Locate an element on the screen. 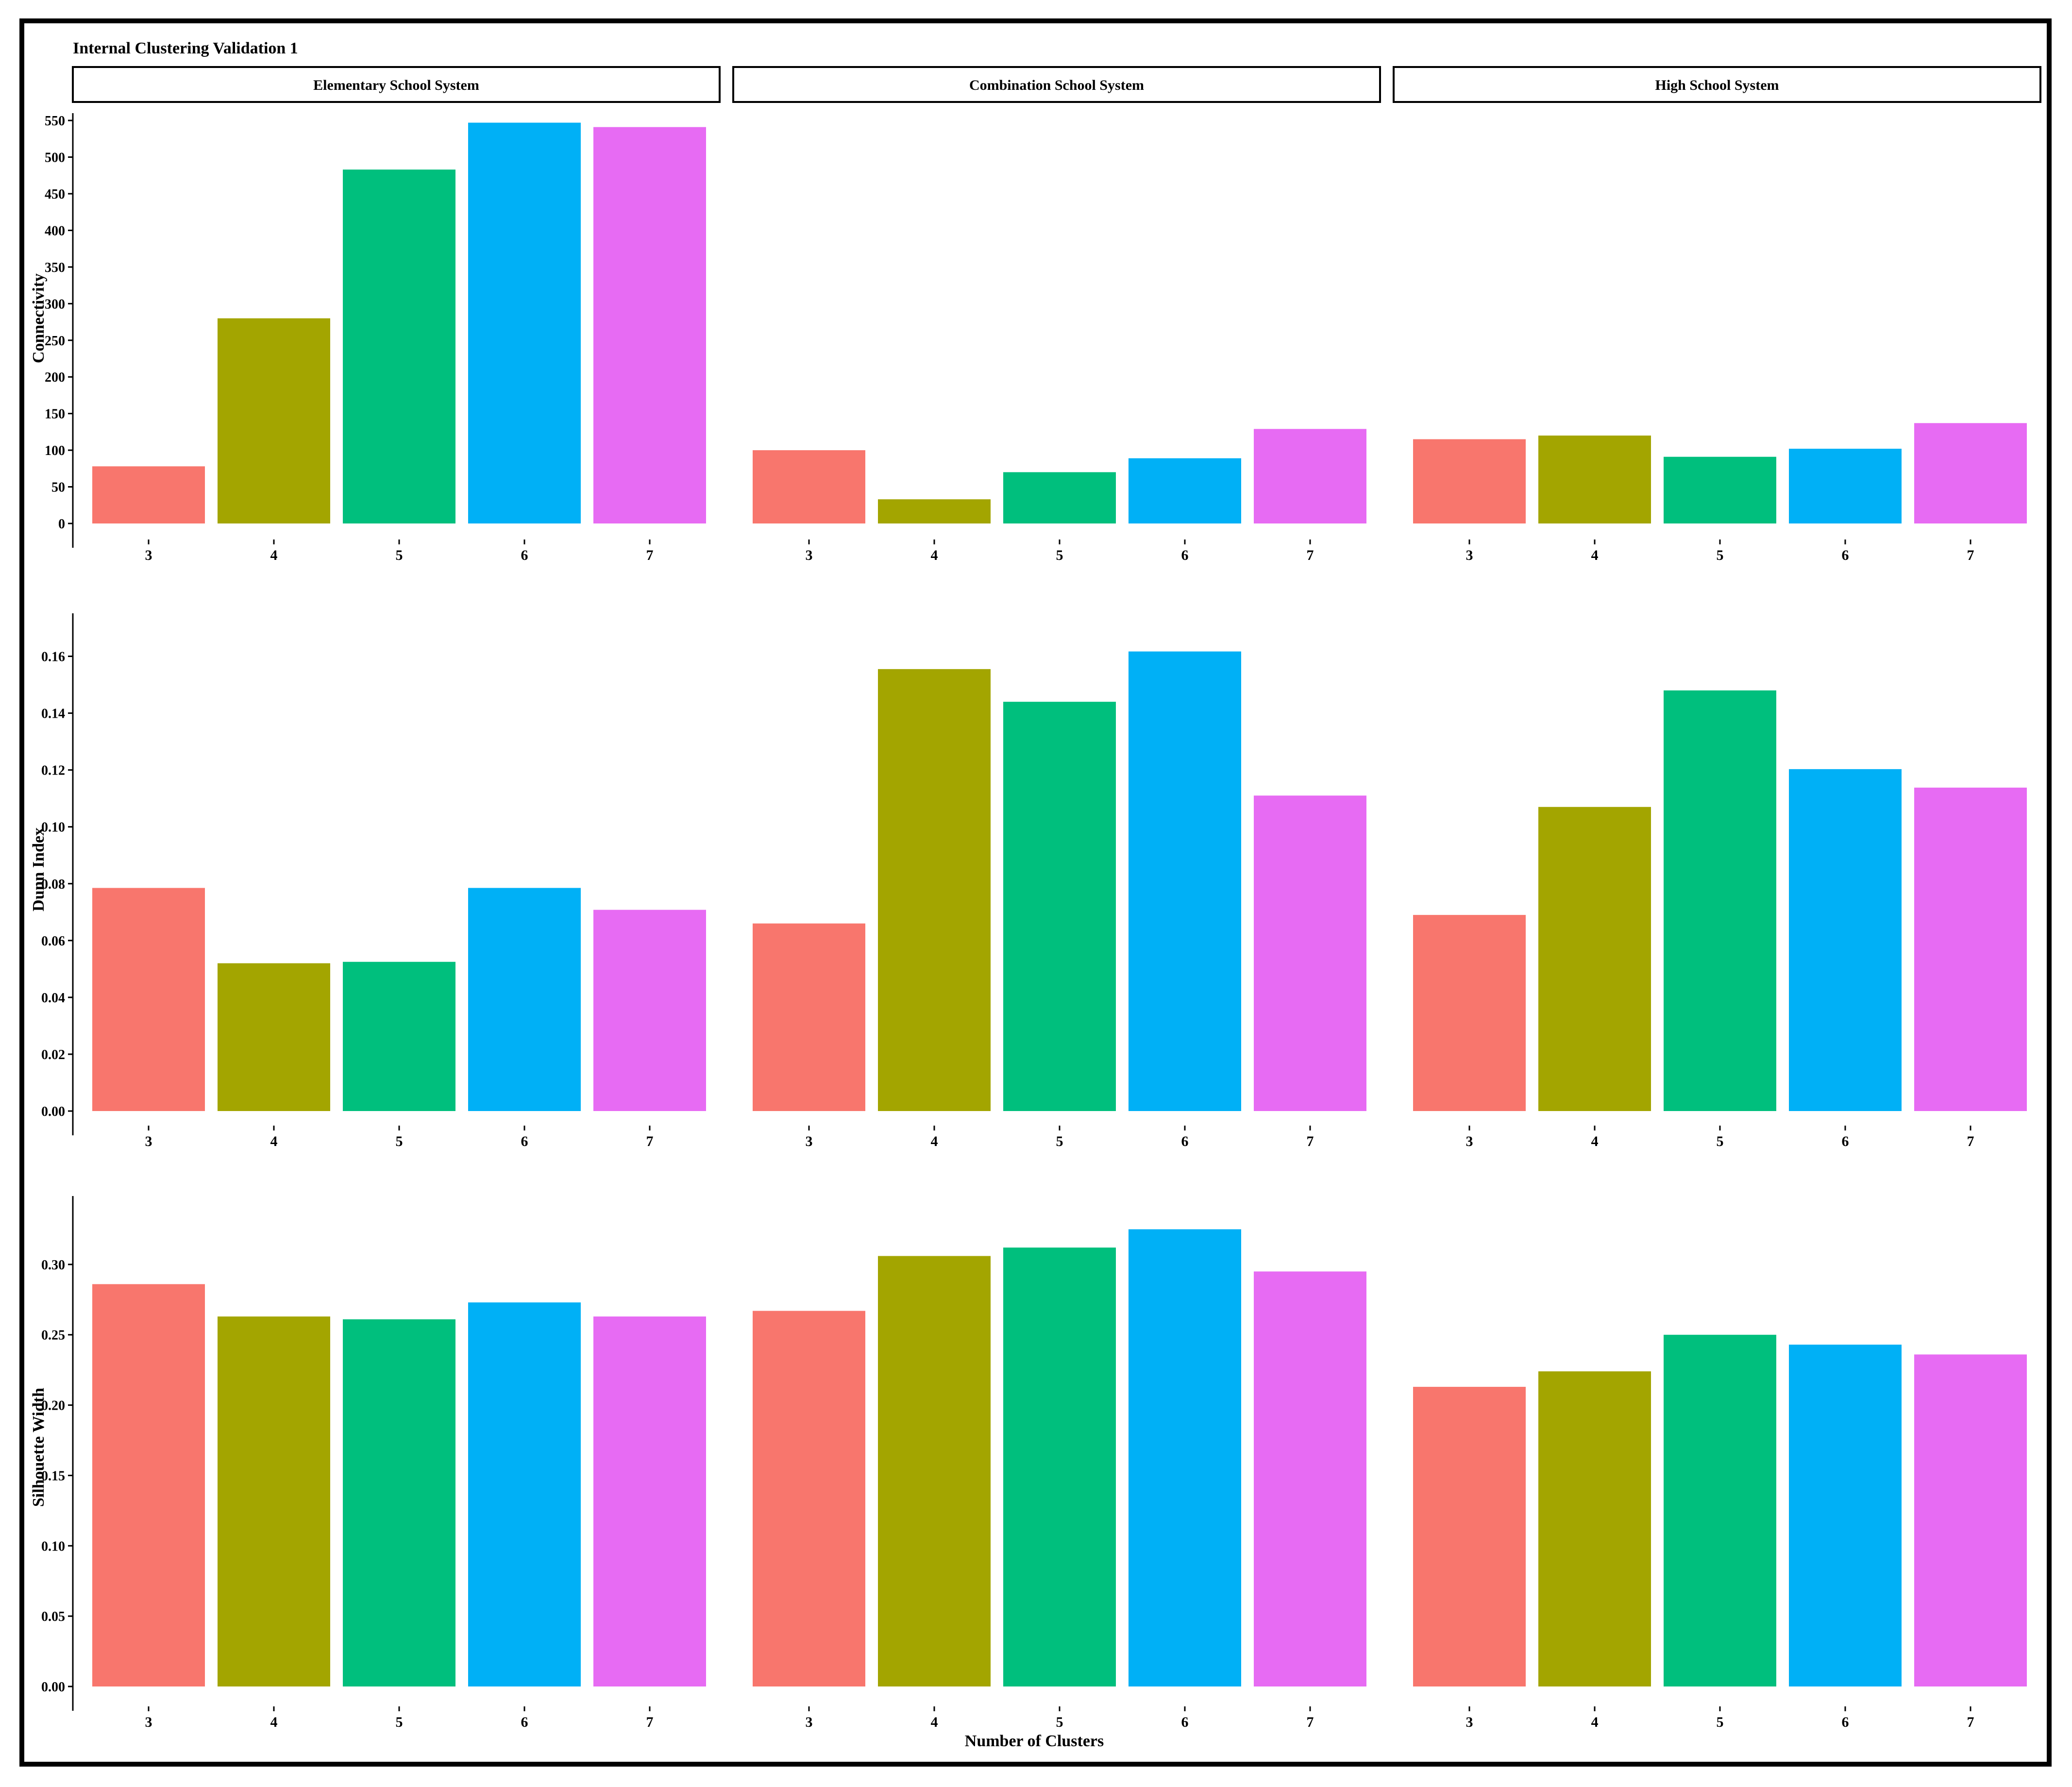 Image resolution: width=2072 pixels, height=1787 pixels. y-axis-title: Connectivity is located at coordinates (39, 318).